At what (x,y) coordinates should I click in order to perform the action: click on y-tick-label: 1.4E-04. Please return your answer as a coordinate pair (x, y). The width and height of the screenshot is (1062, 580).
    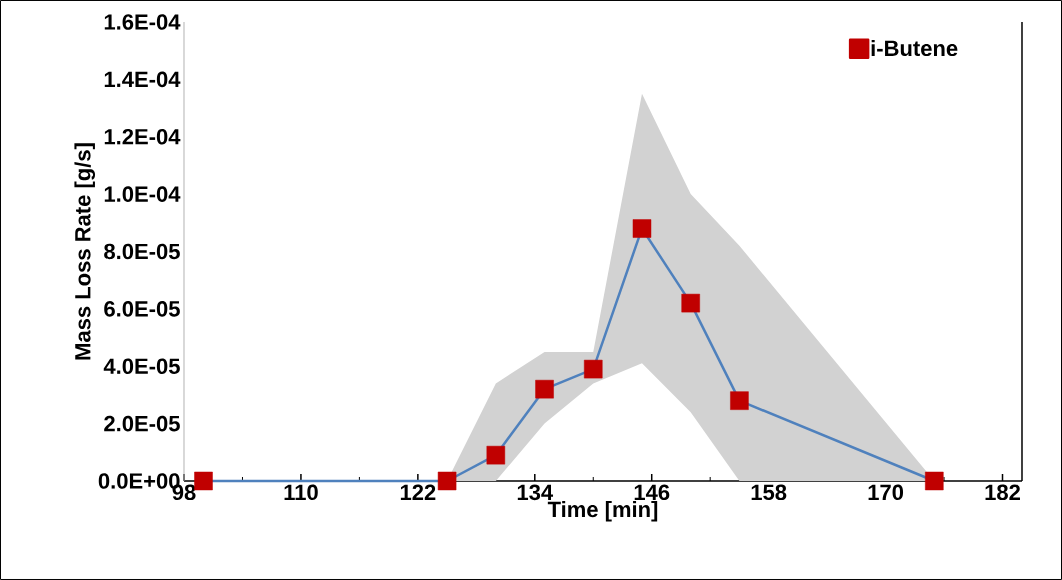
    Looking at the image, I should click on (142, 79).